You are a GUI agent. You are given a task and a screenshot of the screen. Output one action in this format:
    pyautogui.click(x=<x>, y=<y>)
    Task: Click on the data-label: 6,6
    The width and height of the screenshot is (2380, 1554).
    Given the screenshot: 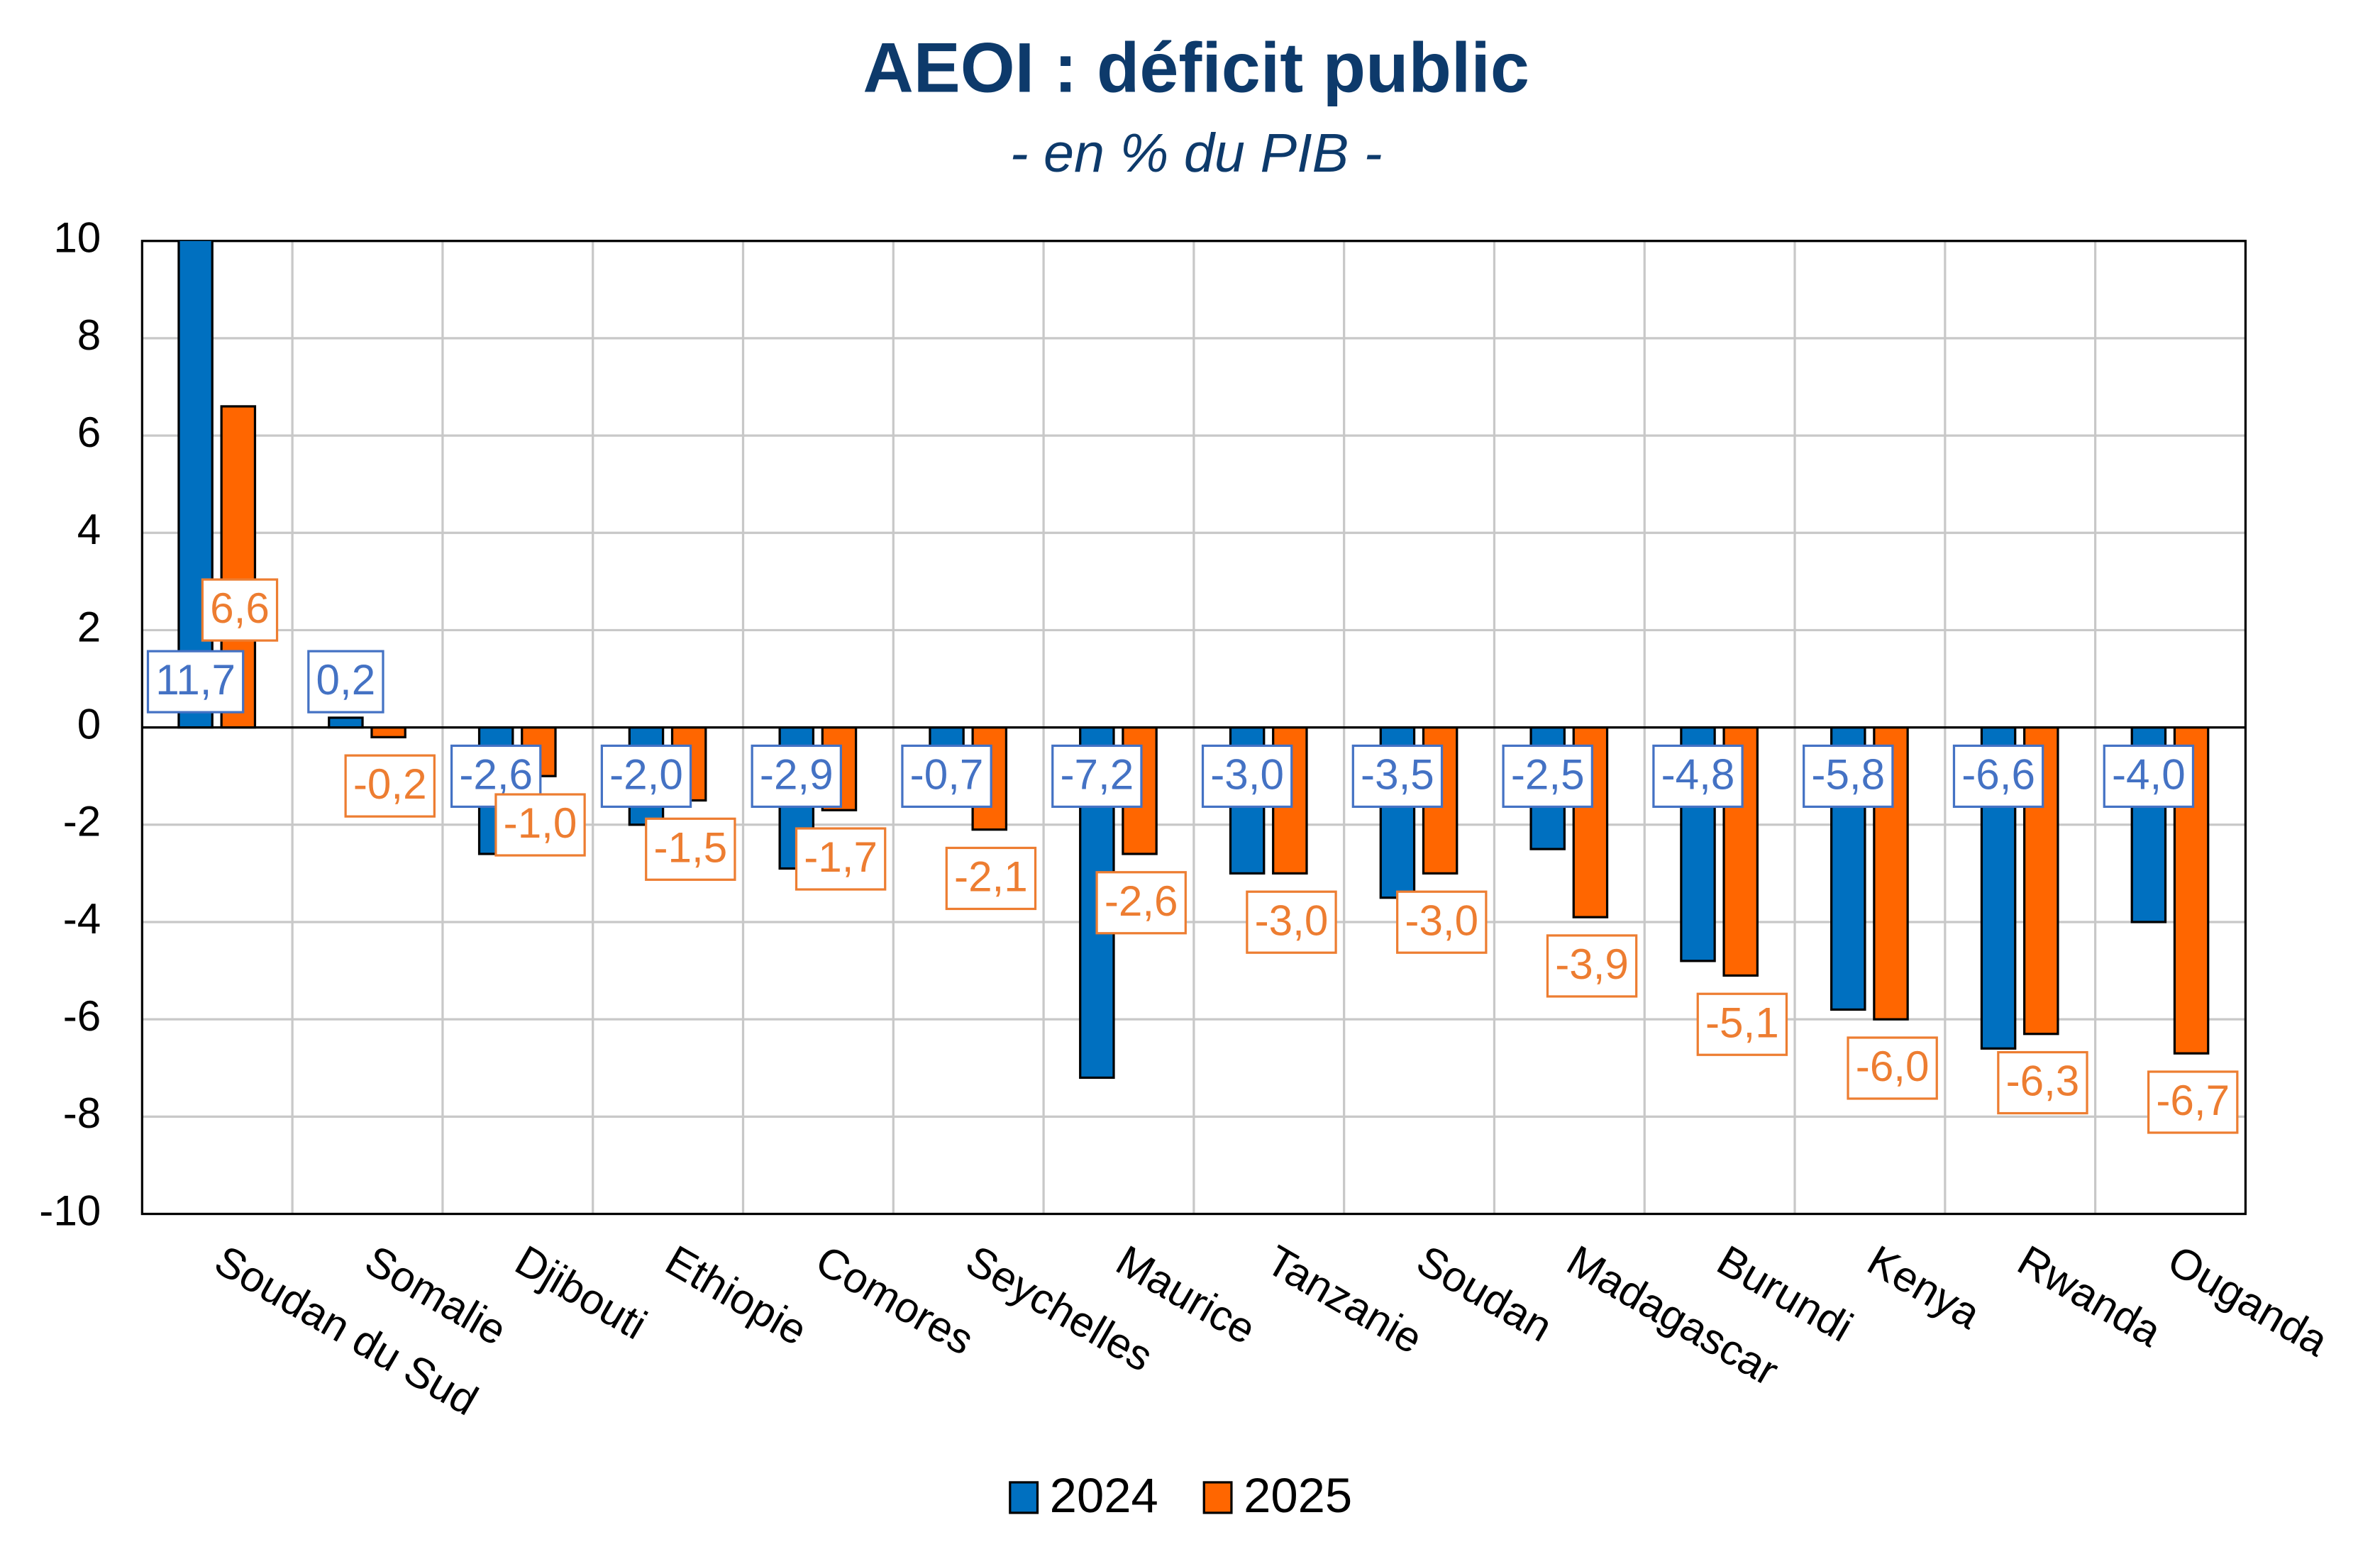 What is the action you would take?
    pyautogui.click(x=240, y=608)
    